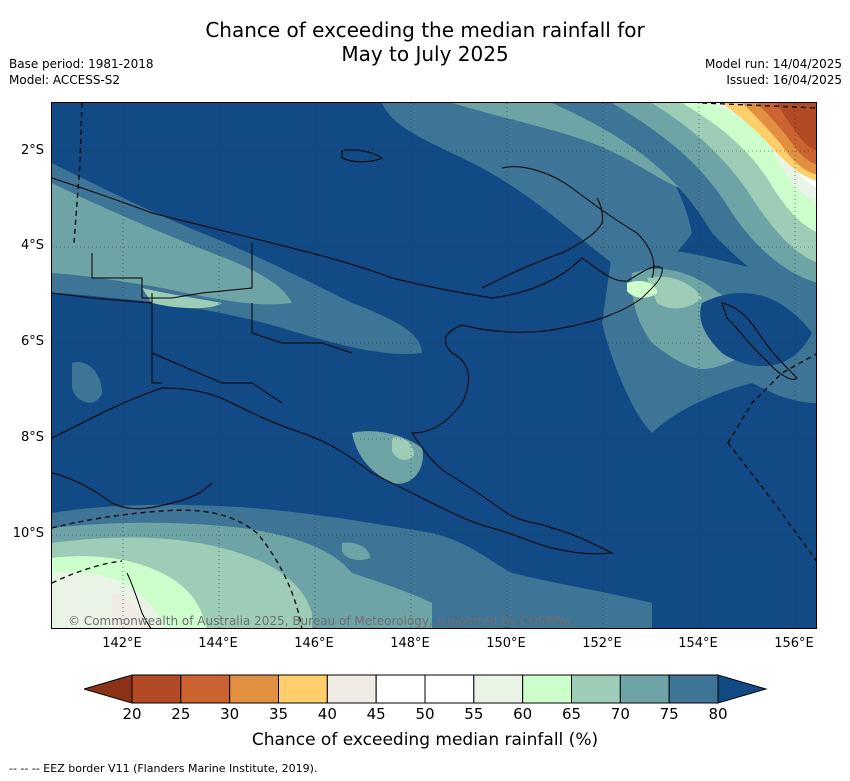 The width and height of the screenshot is (850, 781). What do you see at coordinates (327, 714) in the screenshot?
I see `colorbar-tick-label: 40` at bounding box center [327, 714].